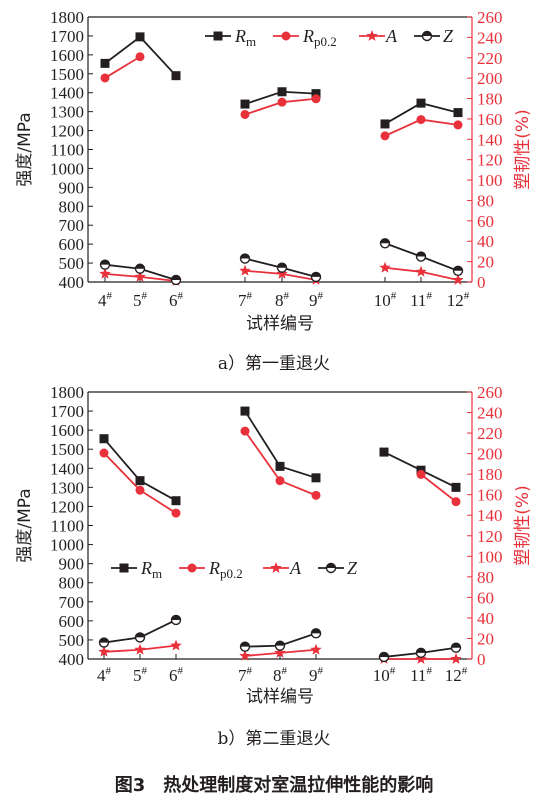 This screenshot has height=807, width=549. I want to click on legend-marker-fill, so click(427, 33).